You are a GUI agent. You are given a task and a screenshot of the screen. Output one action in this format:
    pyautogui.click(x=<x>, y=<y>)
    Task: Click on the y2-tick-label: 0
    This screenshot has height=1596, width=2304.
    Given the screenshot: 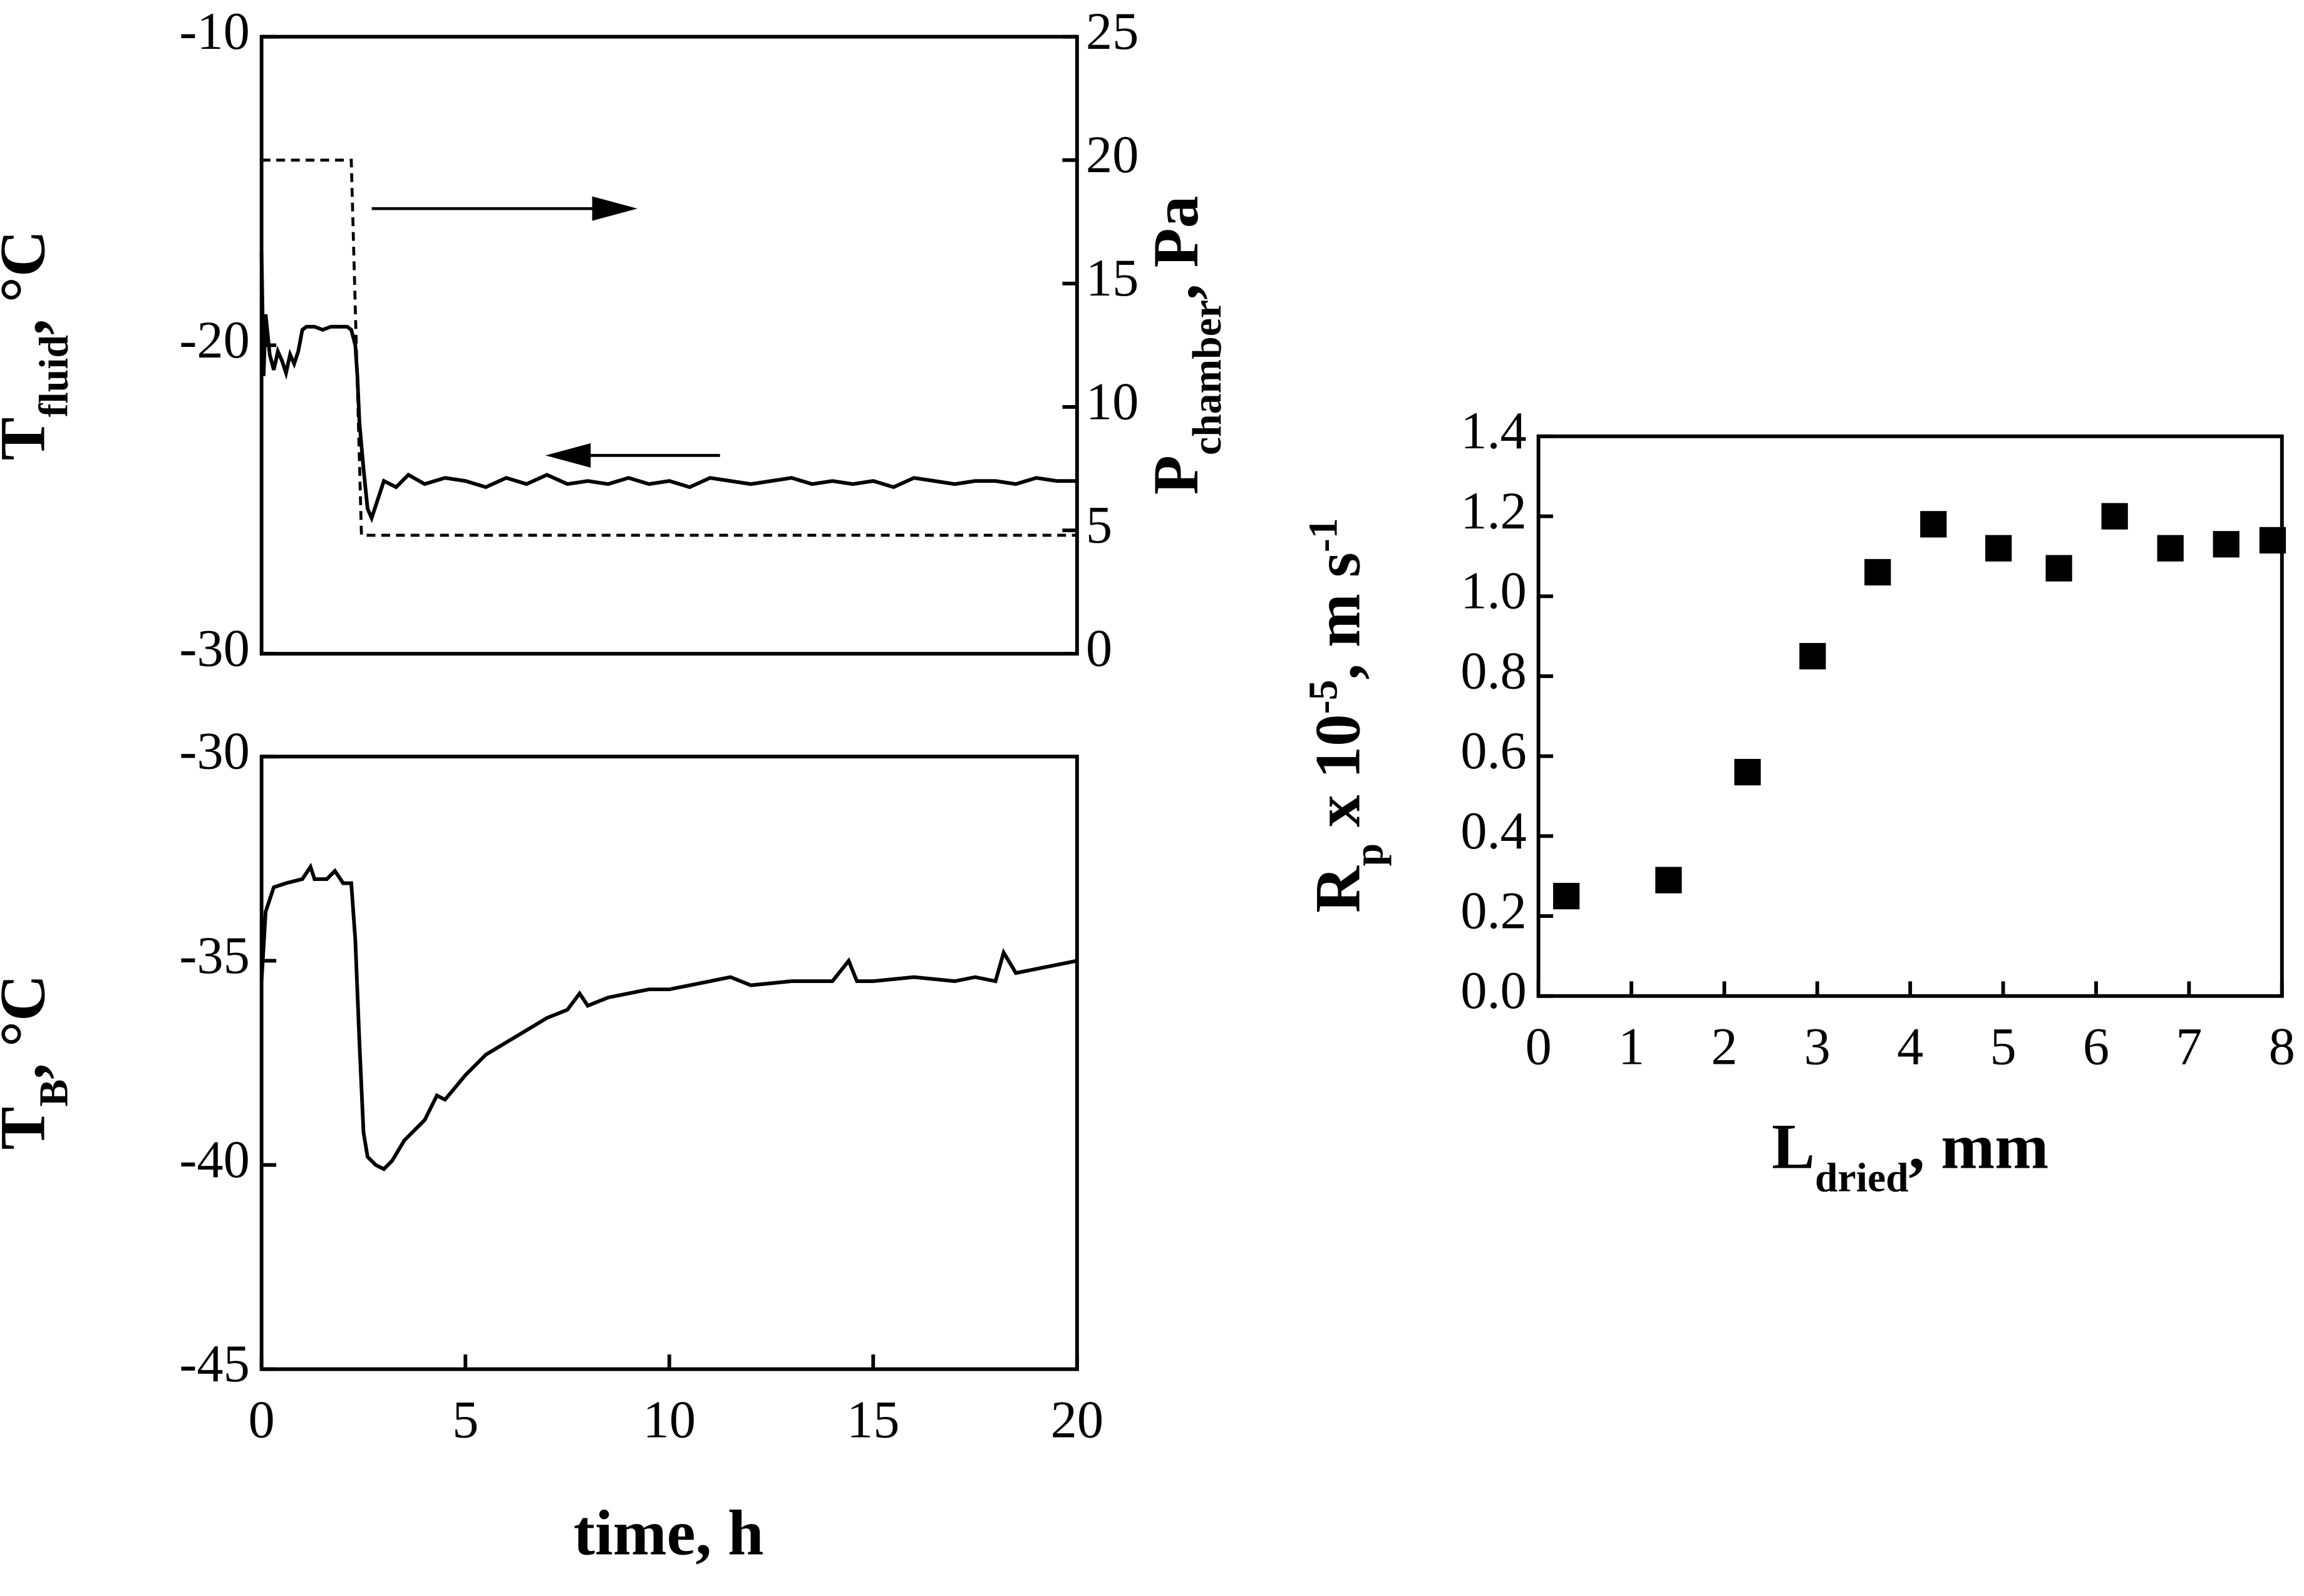 What is the action you would take?
    pyautogui.click(x=1099, y=648)
    